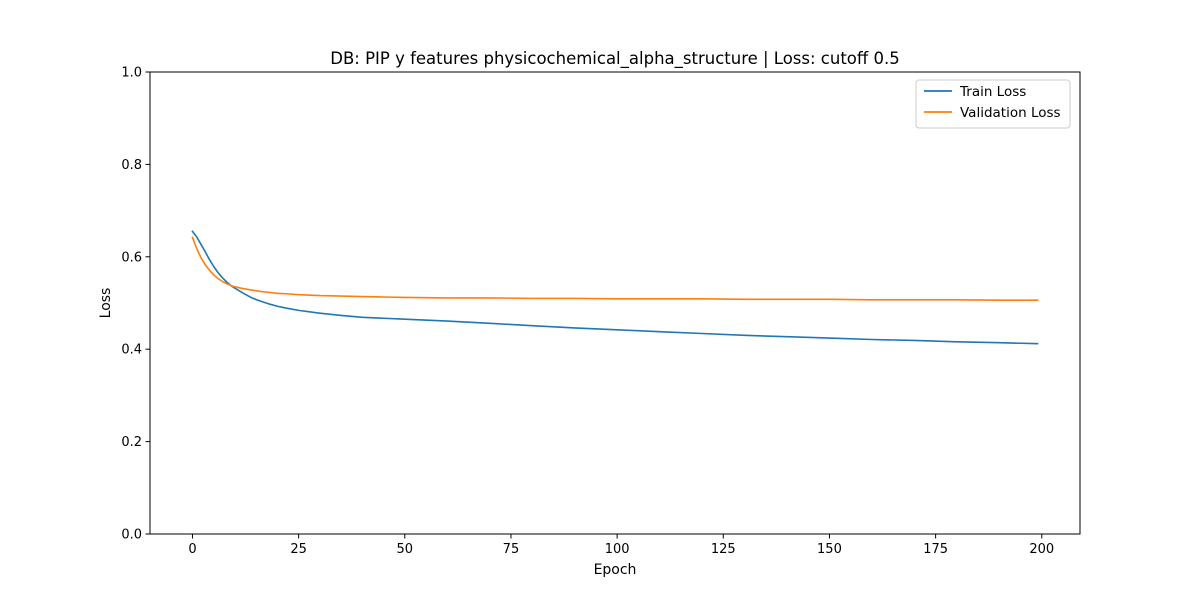 This screenshot has width=1200, height=600. Describe the element at coordinates (131, 350) in the screenshot. I see `y-tick-label: 0.4` at that location.